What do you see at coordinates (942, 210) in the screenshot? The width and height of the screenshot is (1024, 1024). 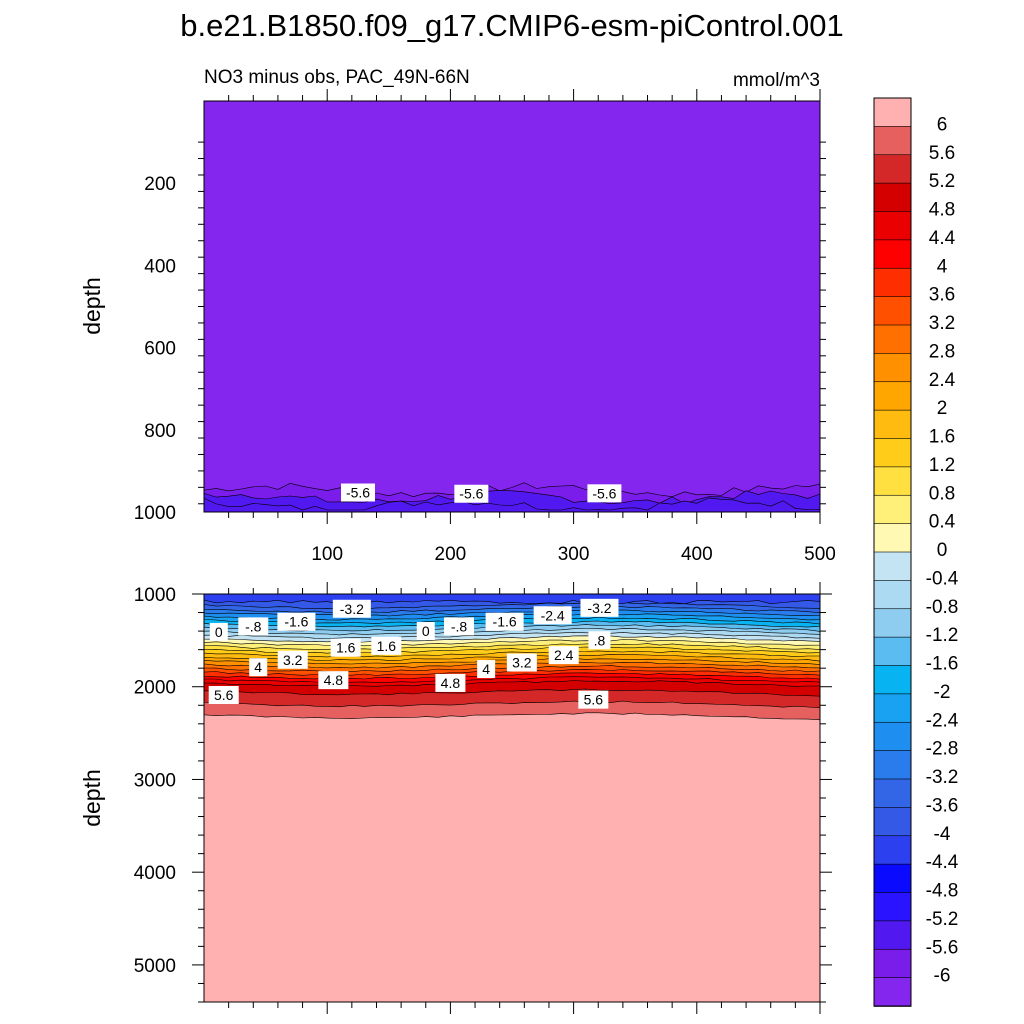 I see `colorbar-label: 4.8` at bounding box center [942, 210].